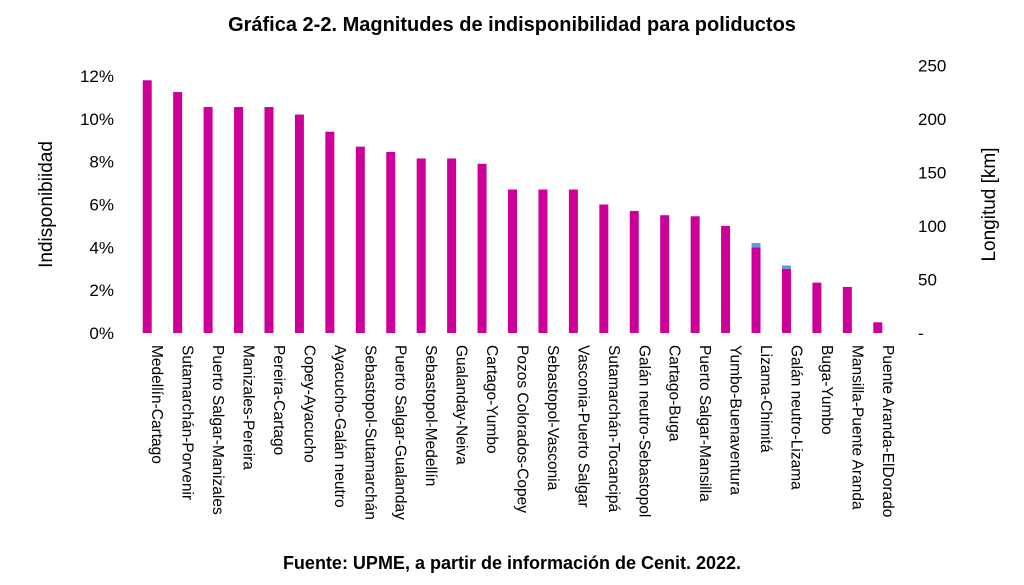 The width and height of the screenshot is (1024, 585). What do you see at coordinates (552, 418) in the screenshot?
I see `x-tick-label: Sebastopol-Vasconia` at bounding box center [552, 418].